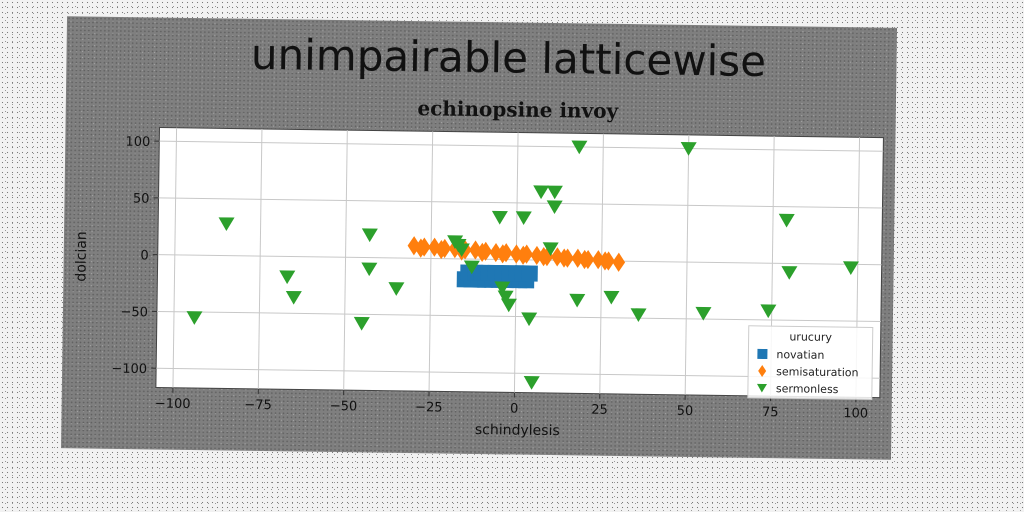 The height and width of the screenshot is (512, 1024). I want to click on legend-items: novatian semisaturation sermonless, so click(807, 372).